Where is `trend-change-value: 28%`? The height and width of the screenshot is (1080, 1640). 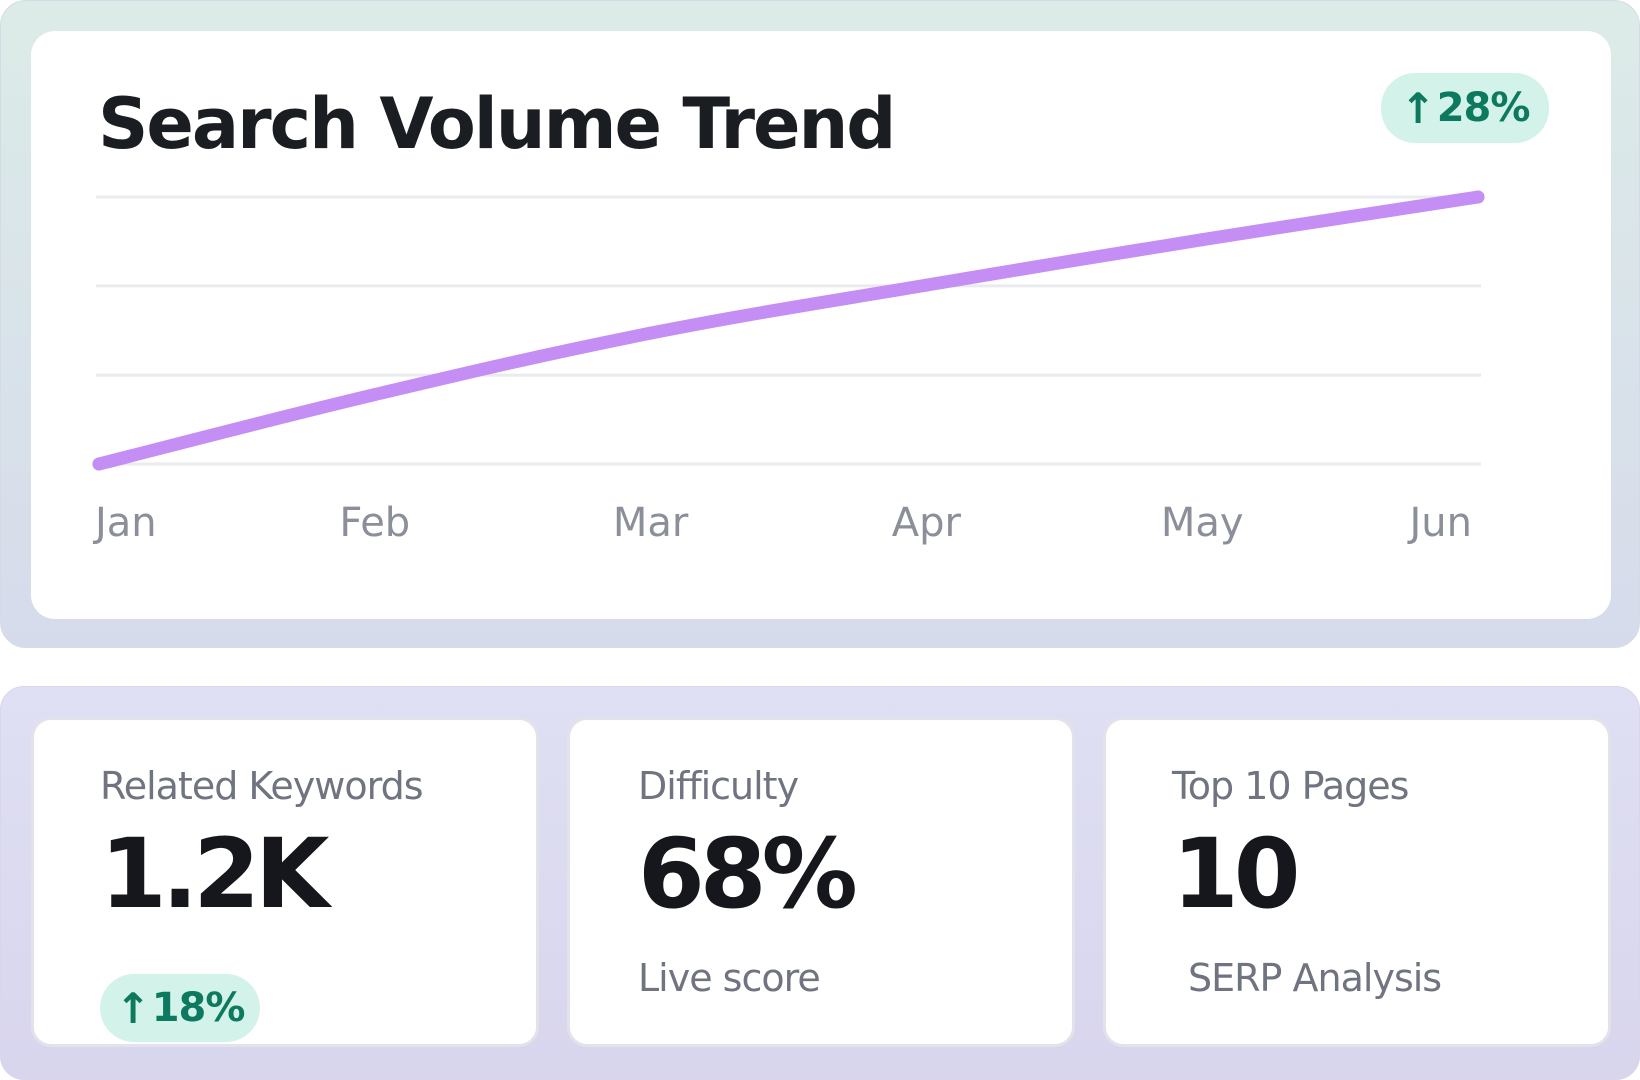 trend-change-value: 28% is located at coordinates (1483, 108).